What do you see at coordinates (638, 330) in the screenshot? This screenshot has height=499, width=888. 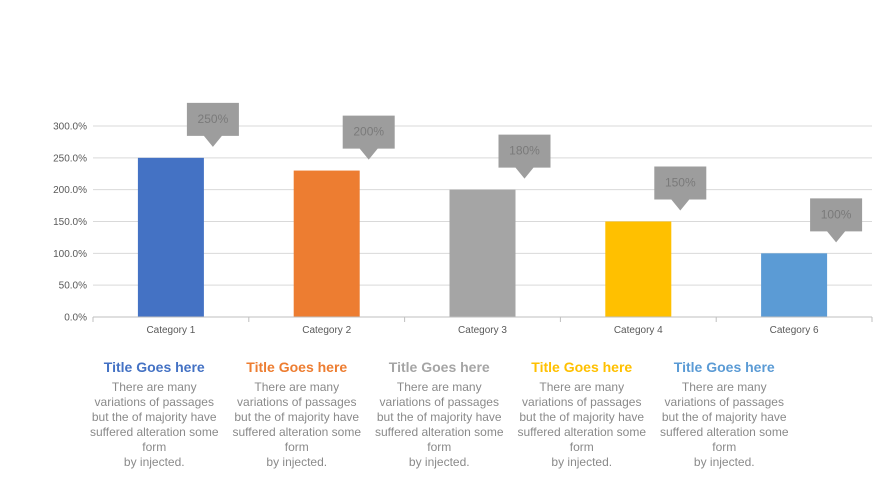 I see `x-tick-label: Category 4` at bounding box center [638, 330].